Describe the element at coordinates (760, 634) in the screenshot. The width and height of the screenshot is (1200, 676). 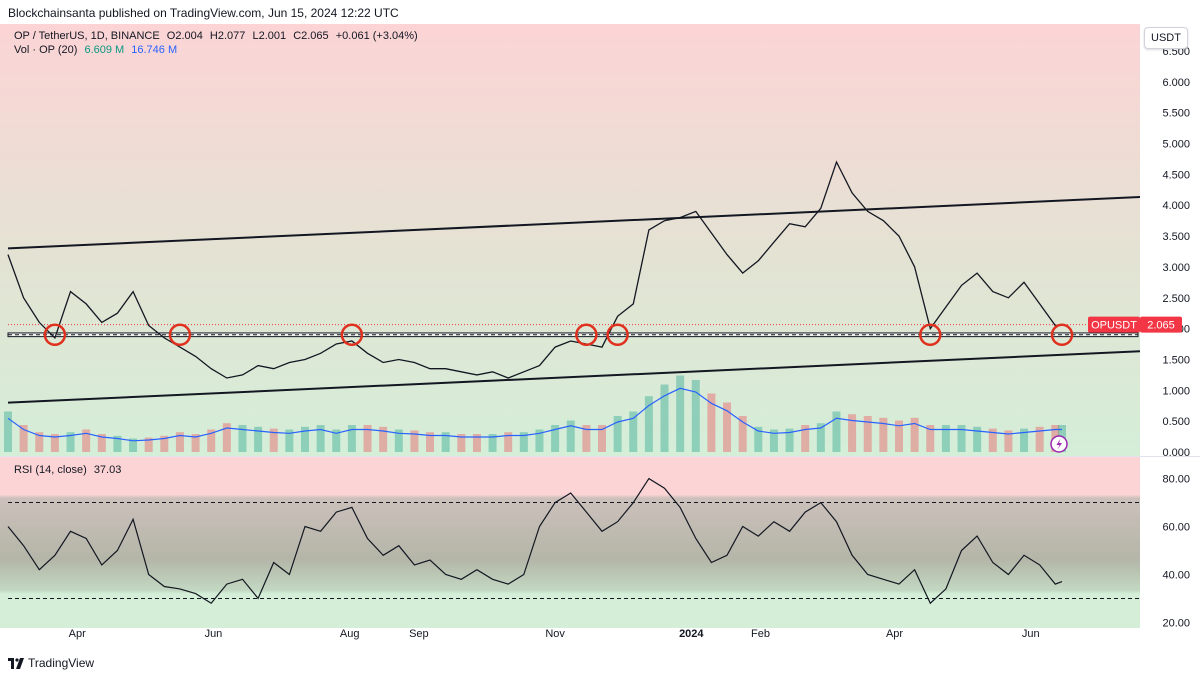
I see `time-tick-label: Feb` at that location.